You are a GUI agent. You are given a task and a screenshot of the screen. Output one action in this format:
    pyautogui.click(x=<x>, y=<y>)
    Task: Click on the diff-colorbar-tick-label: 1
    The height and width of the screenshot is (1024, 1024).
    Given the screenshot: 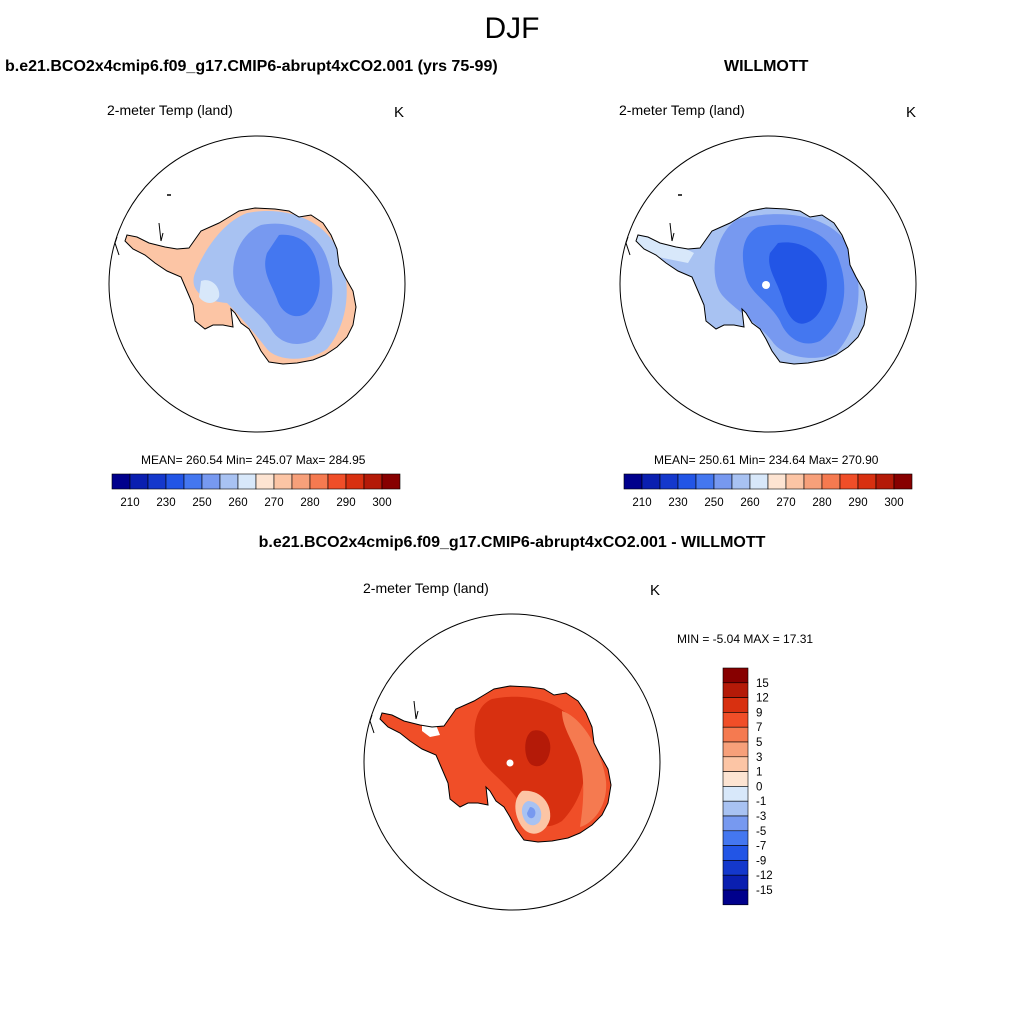 What is the action you would take?
    pyautogui.click(x=759, y=773)
    